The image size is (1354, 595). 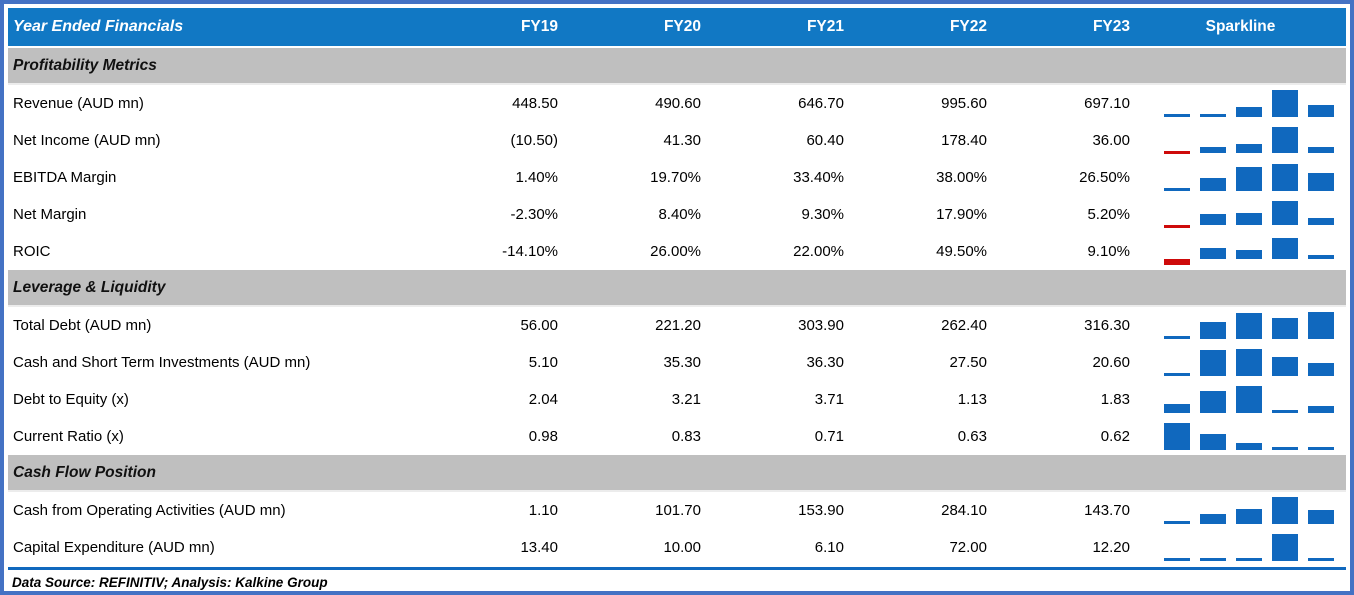 What do you see at coordinates (50, 214) in the screenshot?
I see `metric-label: Net Margin` at bounding box center [50, 214].